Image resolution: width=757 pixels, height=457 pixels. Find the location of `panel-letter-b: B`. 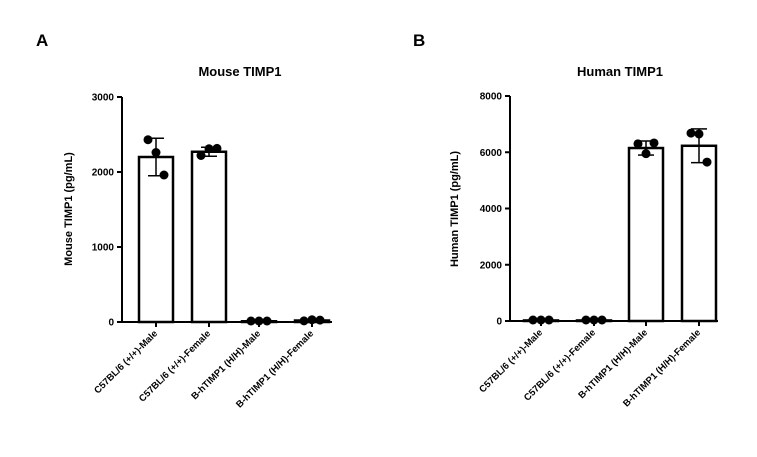

panel-letter-b: B is located at coordinates (419, 40).